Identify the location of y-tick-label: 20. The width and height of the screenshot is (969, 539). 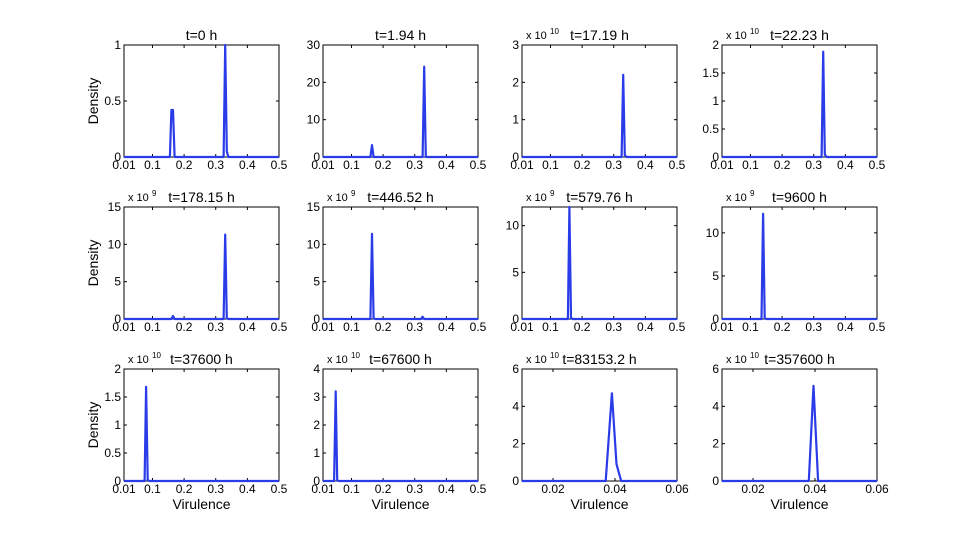
(314, 82).